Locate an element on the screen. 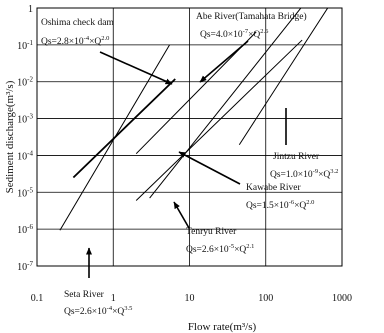 The image size is (384, 333). annotation-tenryu-arrow is located at coordinates (181, 215).